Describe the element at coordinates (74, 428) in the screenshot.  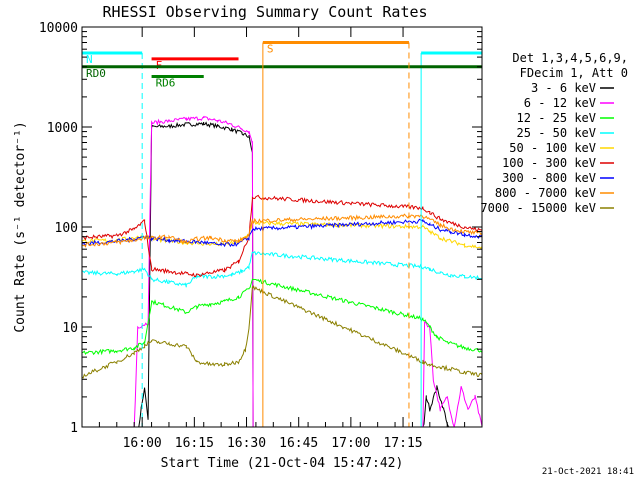
I see `y-tick-label-1: 1` at that location.